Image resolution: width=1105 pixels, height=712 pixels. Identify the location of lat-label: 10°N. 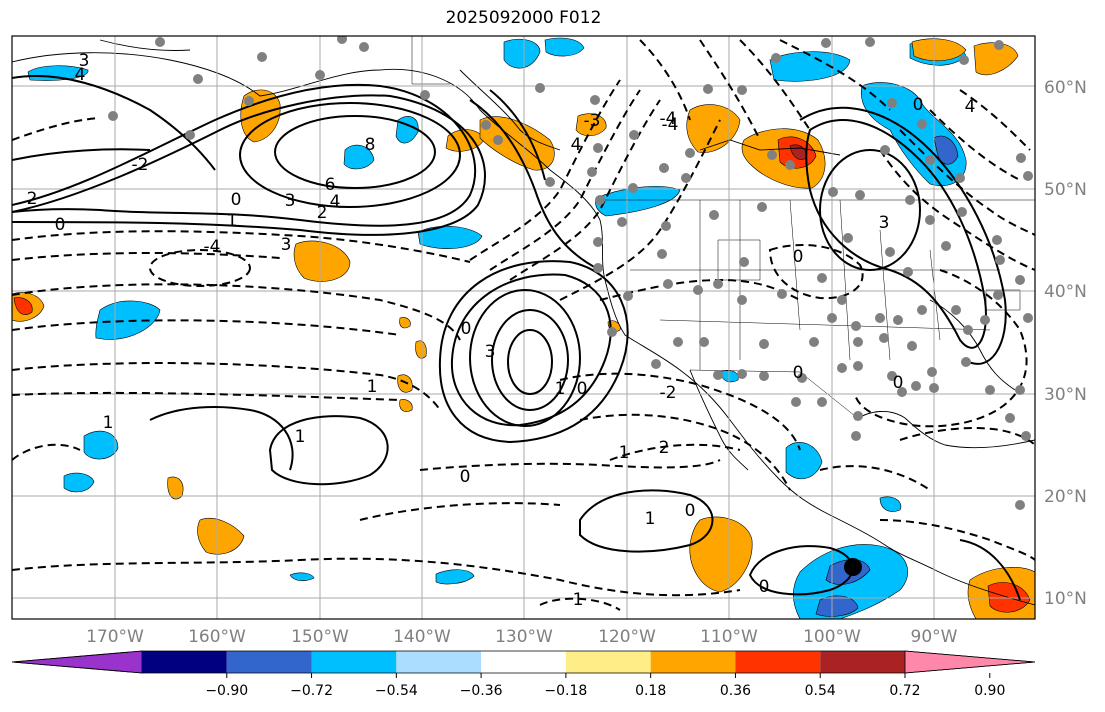
(1065, 599).